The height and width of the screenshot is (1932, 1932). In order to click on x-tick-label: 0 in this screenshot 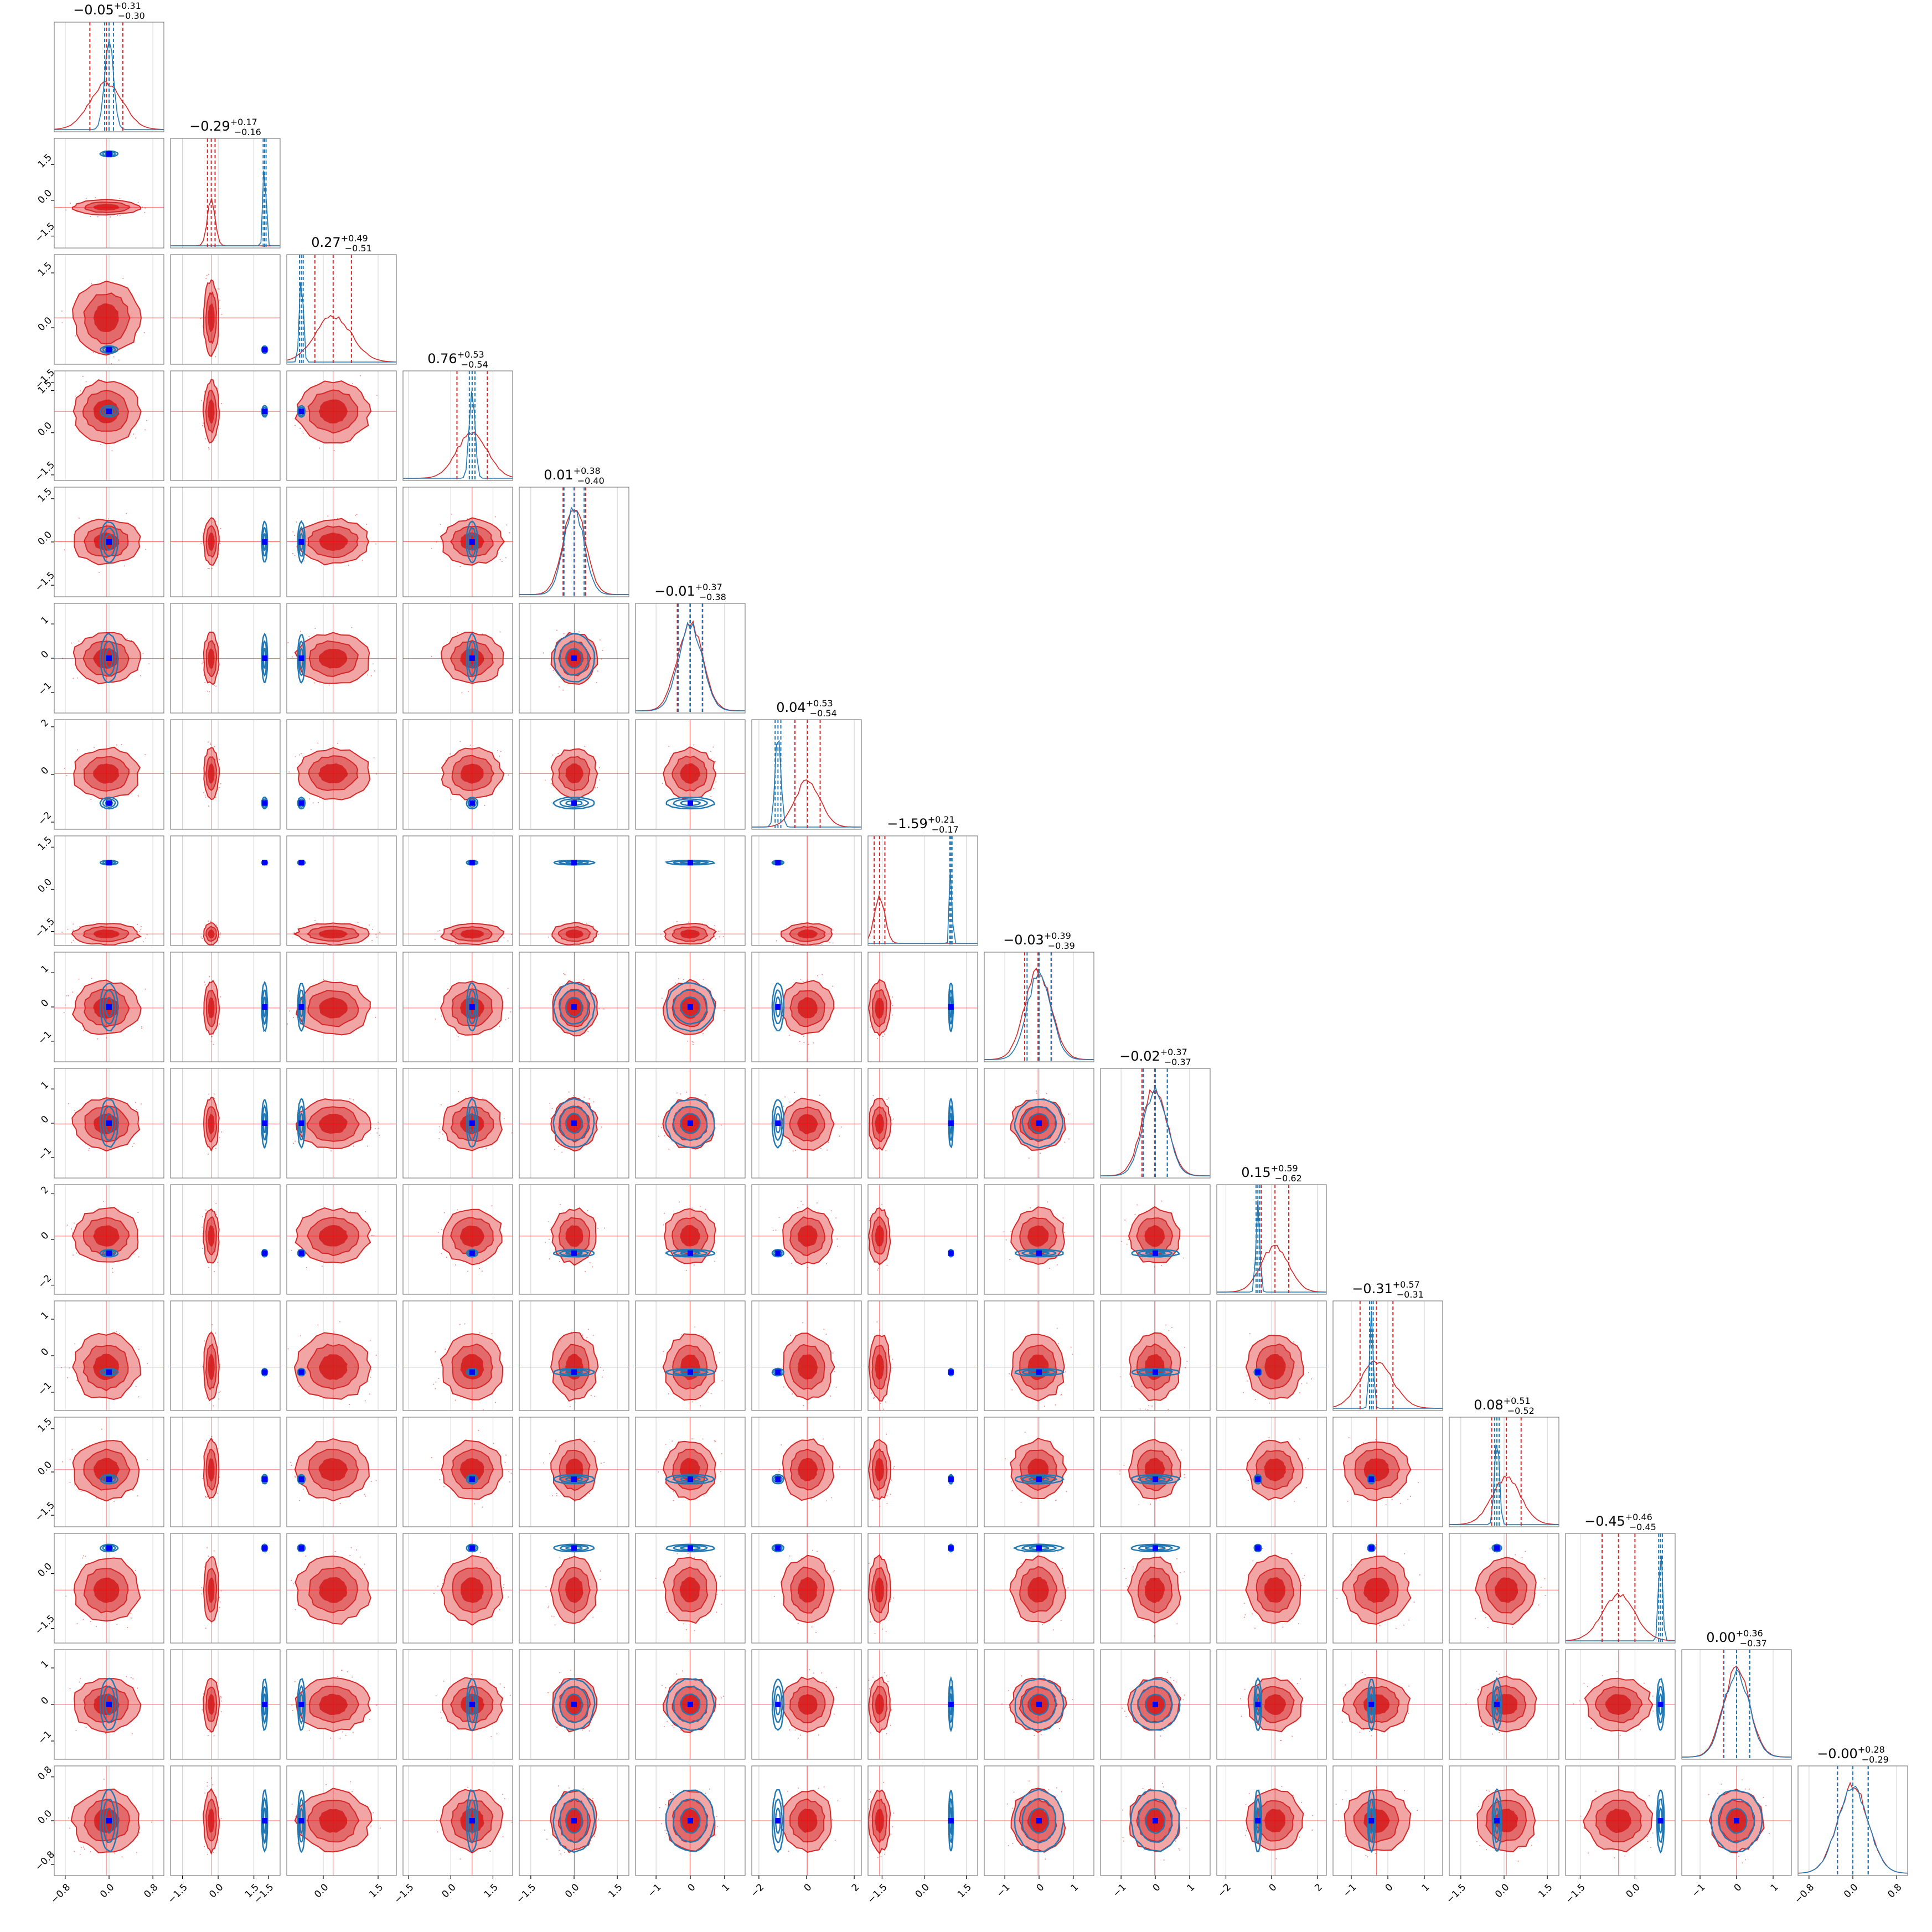, I will do `click(1273, 1888)`.